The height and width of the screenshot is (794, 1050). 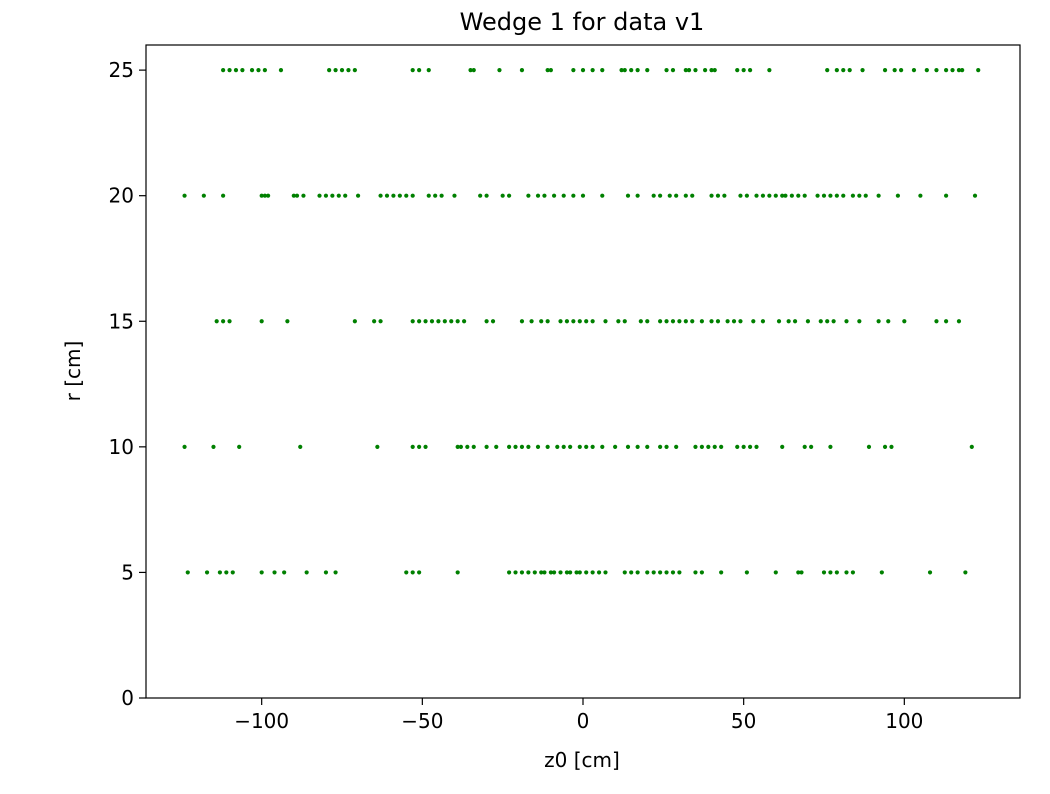 What do you see at coordinates (422, 721) in the screenshot?
I see `x-tick-label: −50` at bounding box center [422, 721].